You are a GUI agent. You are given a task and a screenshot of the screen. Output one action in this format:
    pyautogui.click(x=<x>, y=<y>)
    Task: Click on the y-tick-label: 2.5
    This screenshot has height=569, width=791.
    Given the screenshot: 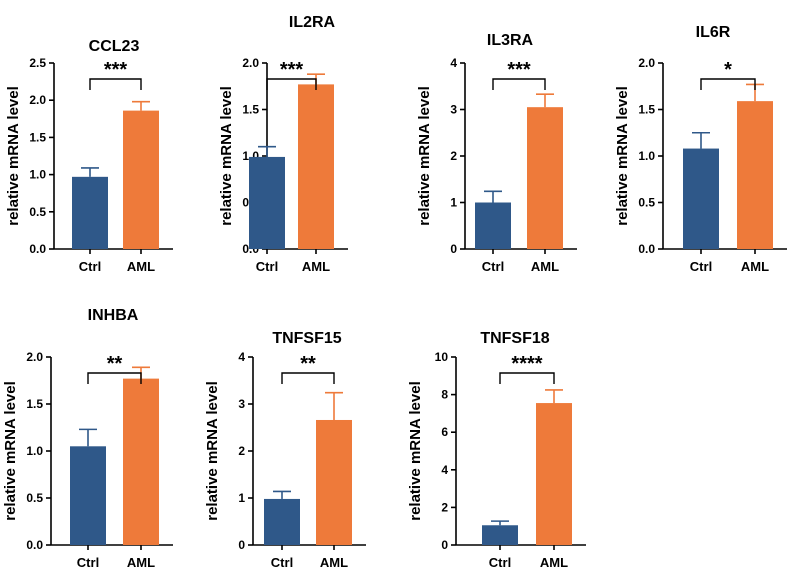 What is the action you would take?
    pyautogui.click(x=37, y=63)
    